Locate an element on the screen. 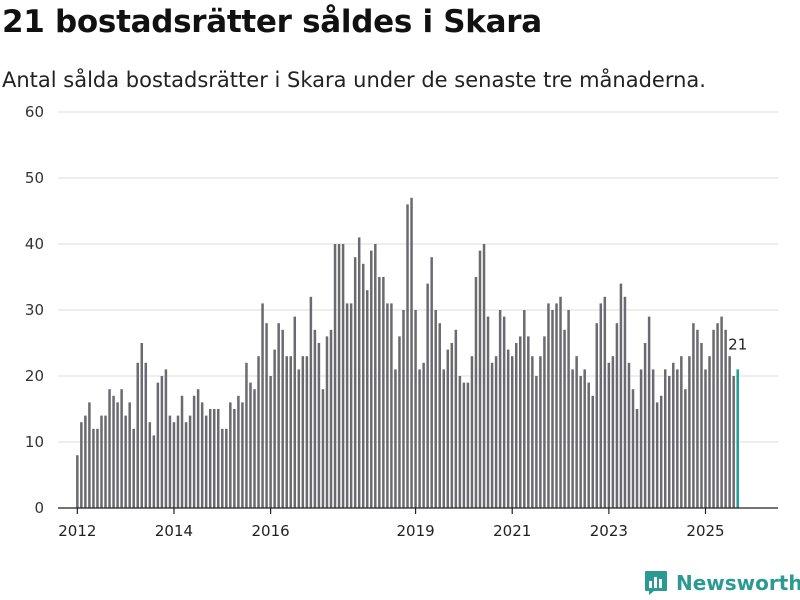 The width and height of the screenshot is (800, 600). latest-value-label: 21 is located at coordinates (737, 344).